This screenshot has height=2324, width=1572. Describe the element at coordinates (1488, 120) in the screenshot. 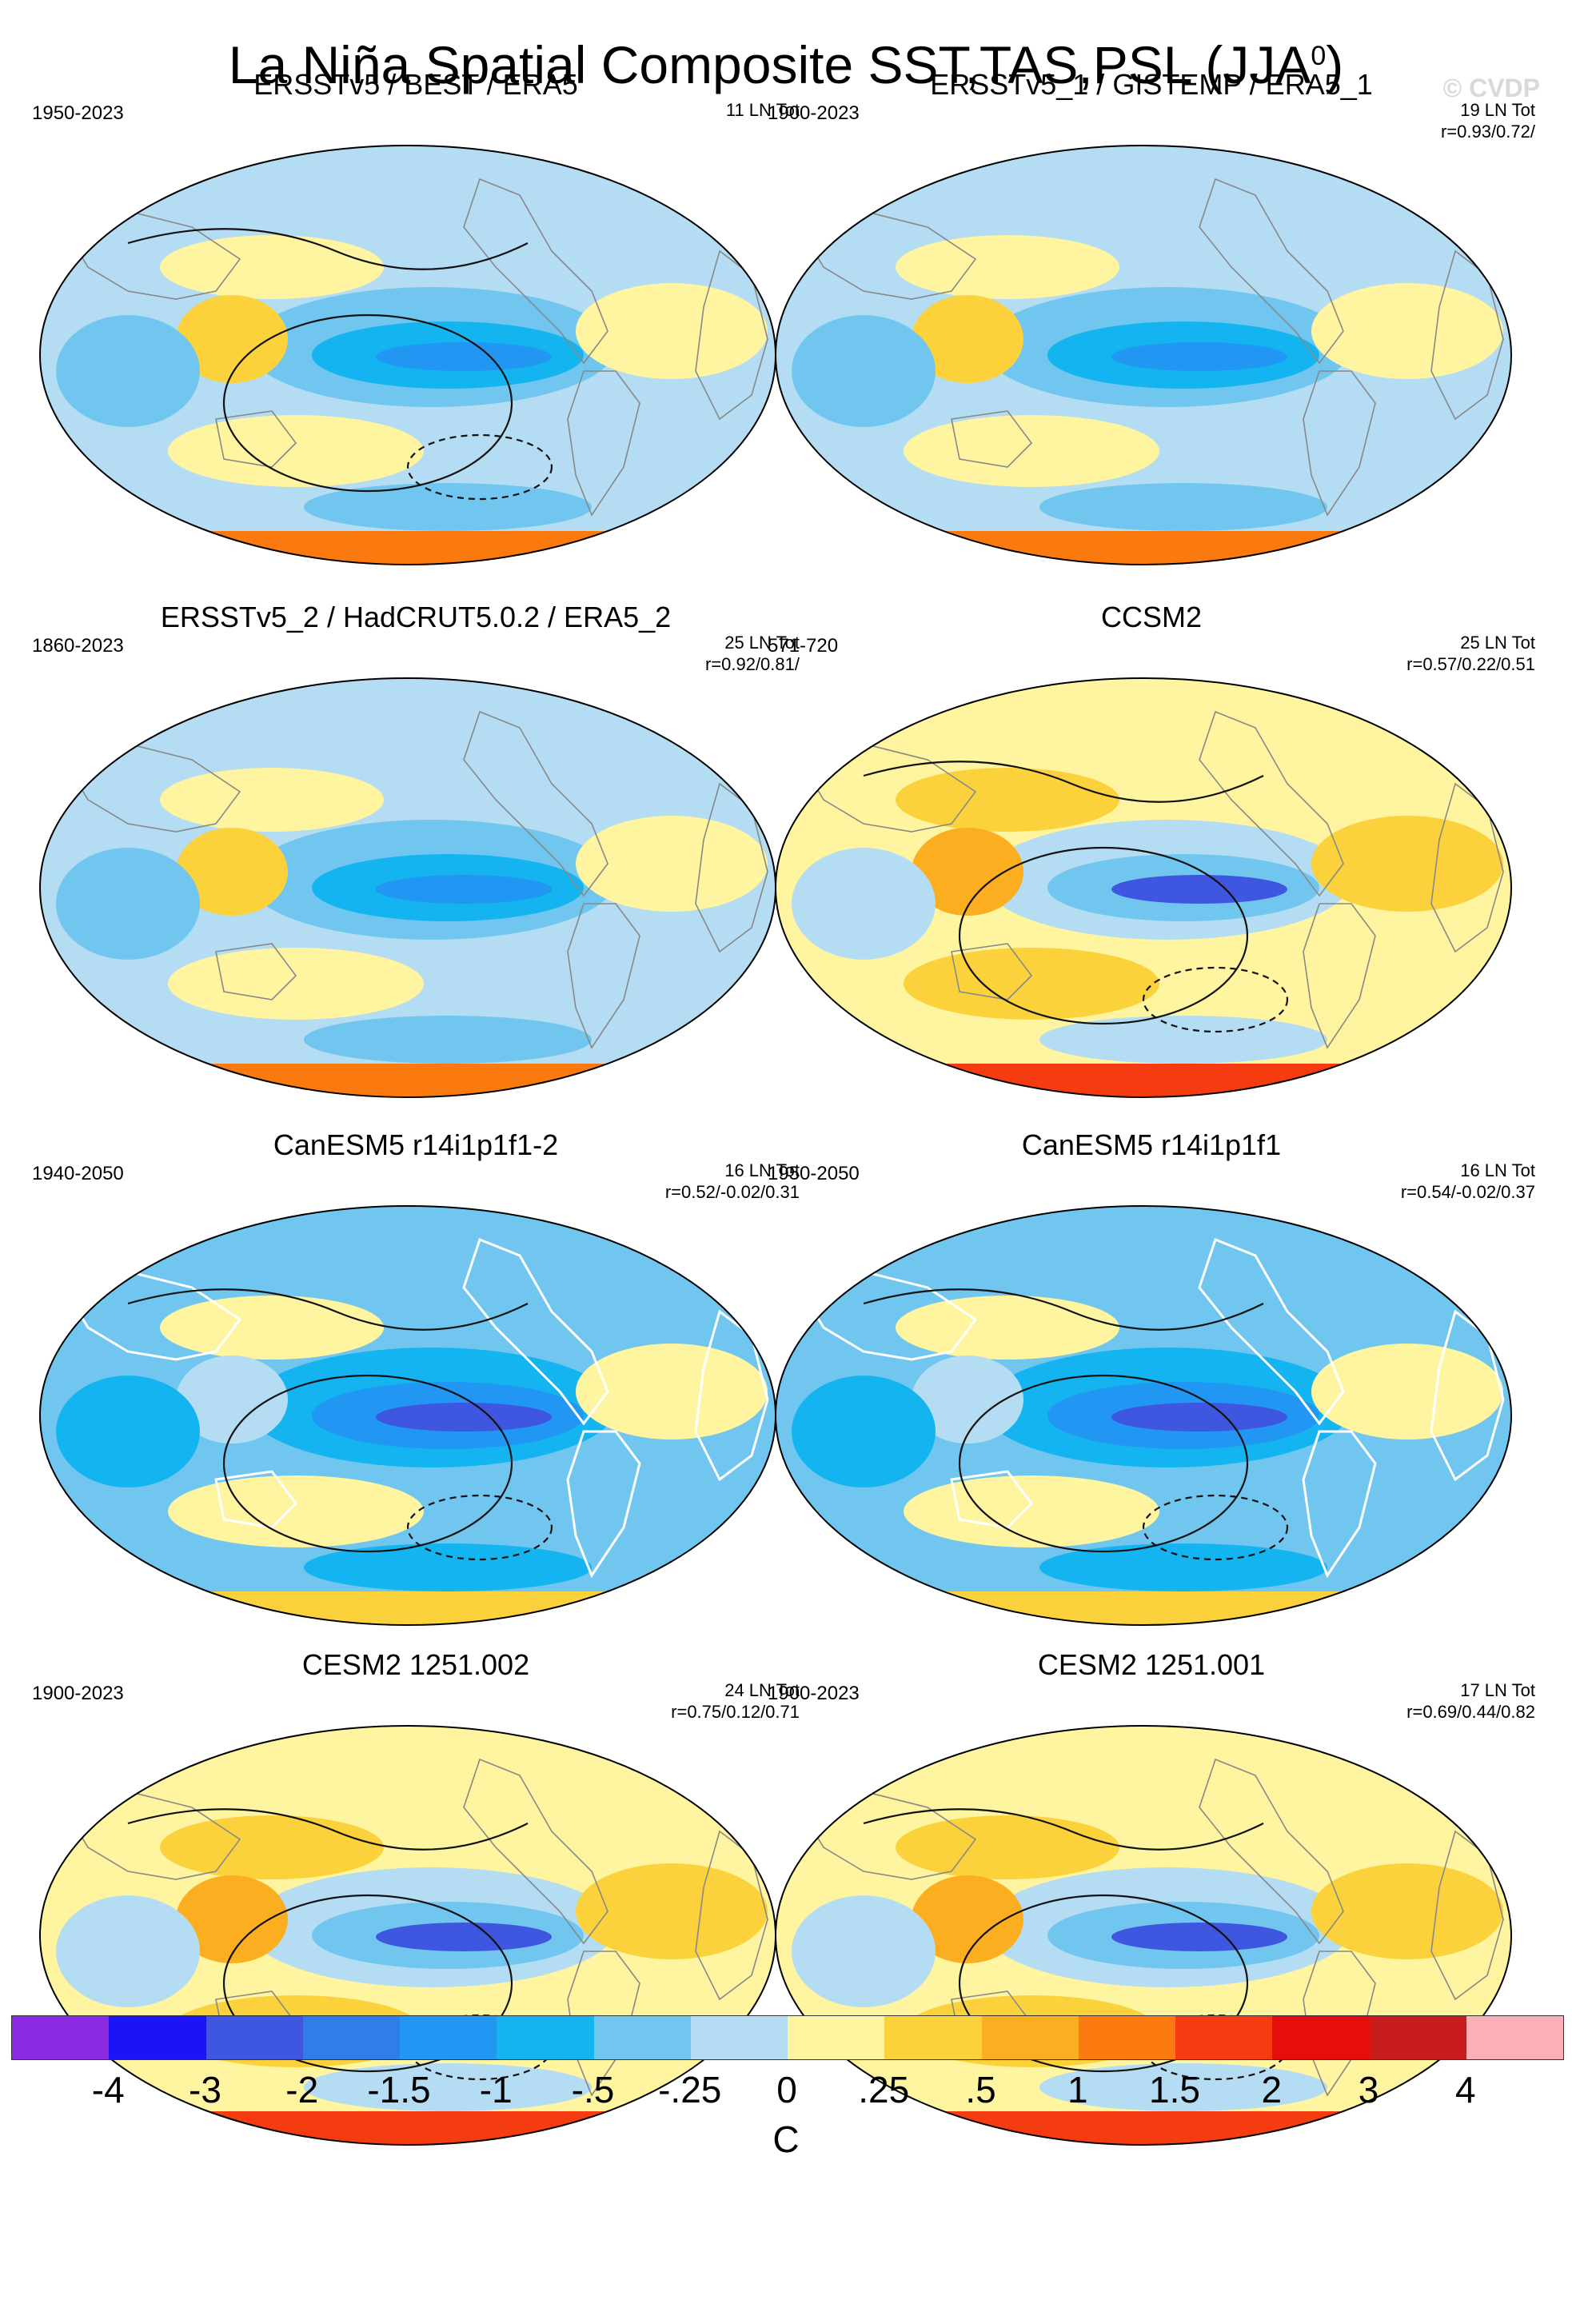

I see `panel-stats: 19 LN Tot r=0.93/0.72/` at that location.